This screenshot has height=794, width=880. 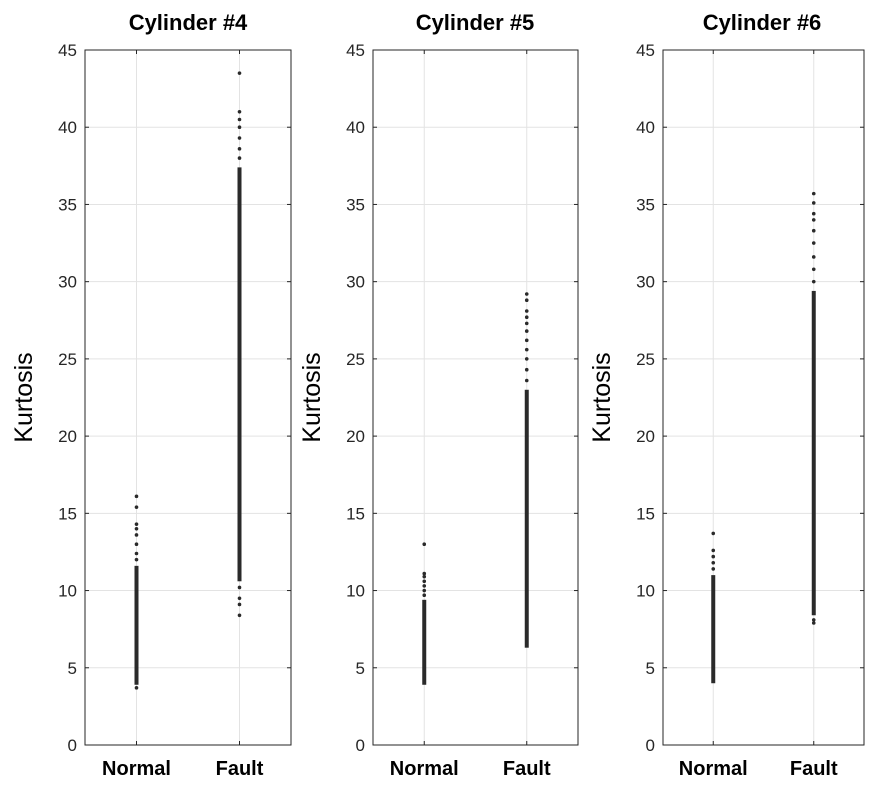 What do you see at coordinates (188, 22) in the screenshot?
I see `chart-title: Cylinder #4` at bounding box center [188, 22].